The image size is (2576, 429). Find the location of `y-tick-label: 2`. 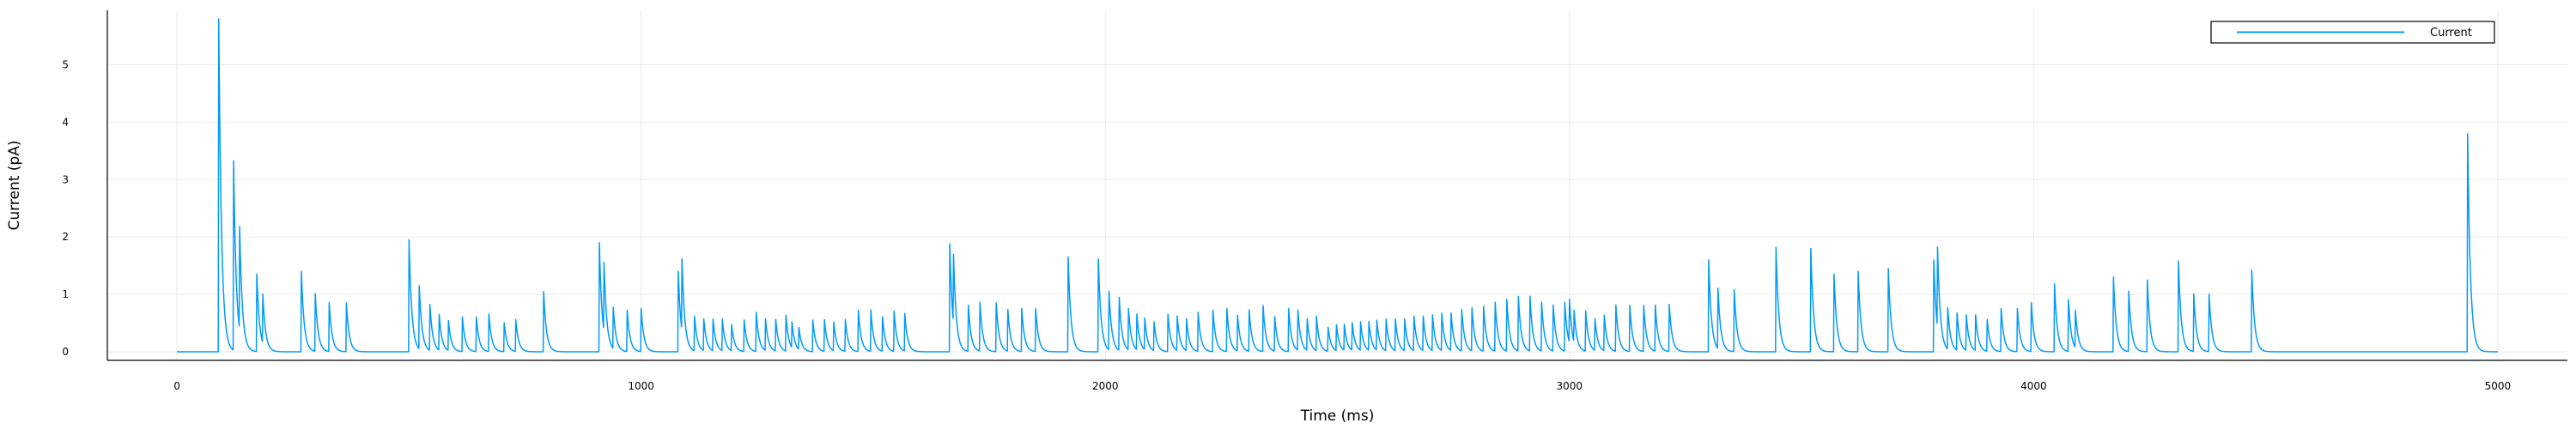

y-tick-label: 2 is located at coordinates (66, 237).